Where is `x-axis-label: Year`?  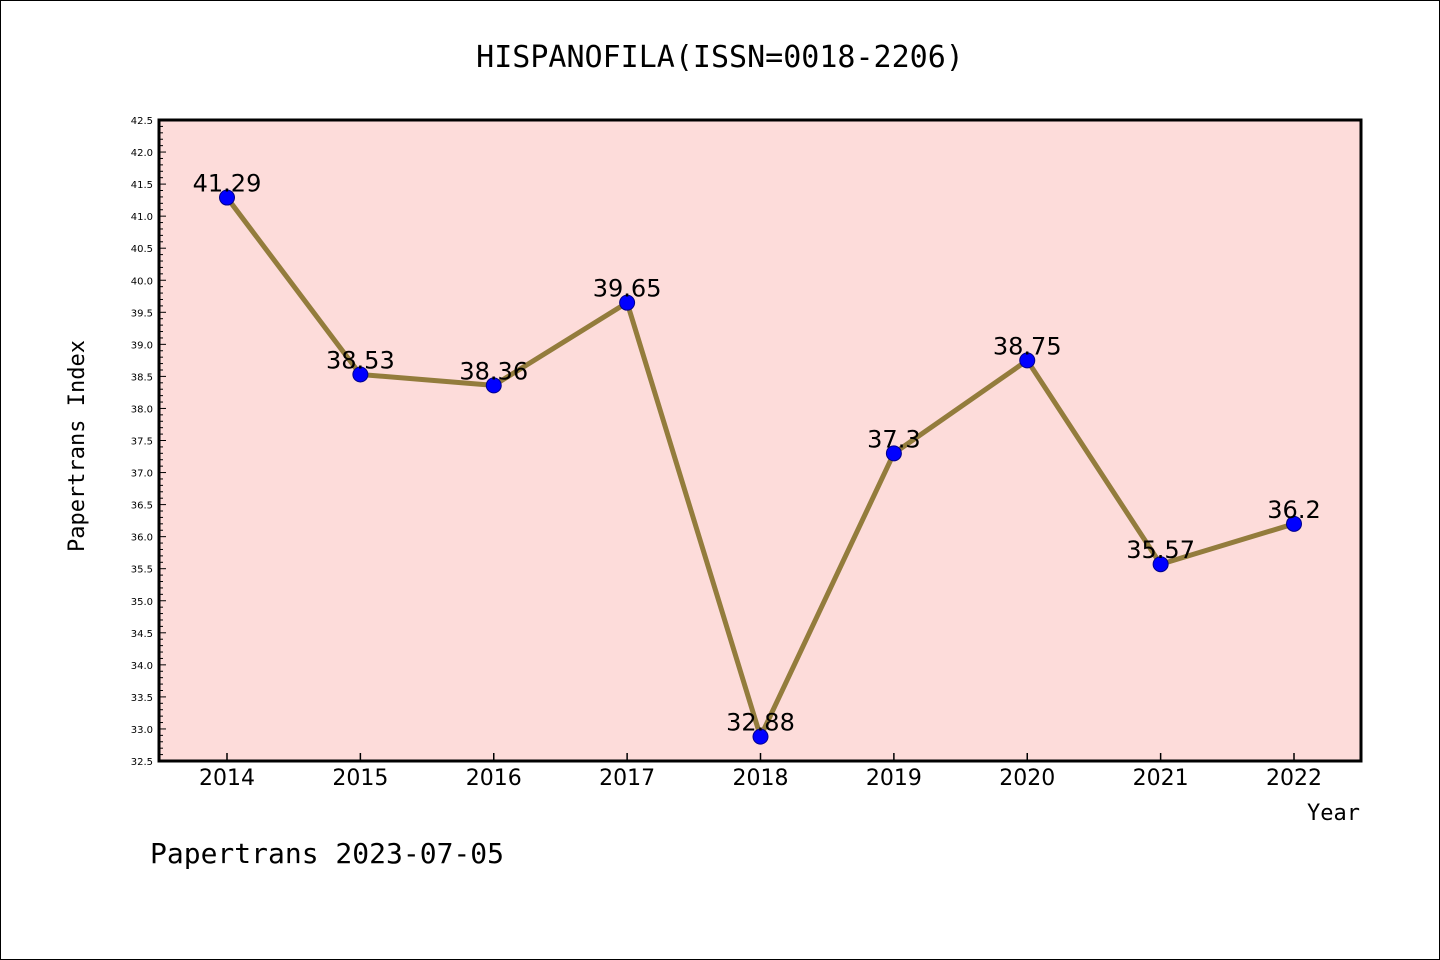
x-axis-label: Year is located at coordinates (1333, 813).